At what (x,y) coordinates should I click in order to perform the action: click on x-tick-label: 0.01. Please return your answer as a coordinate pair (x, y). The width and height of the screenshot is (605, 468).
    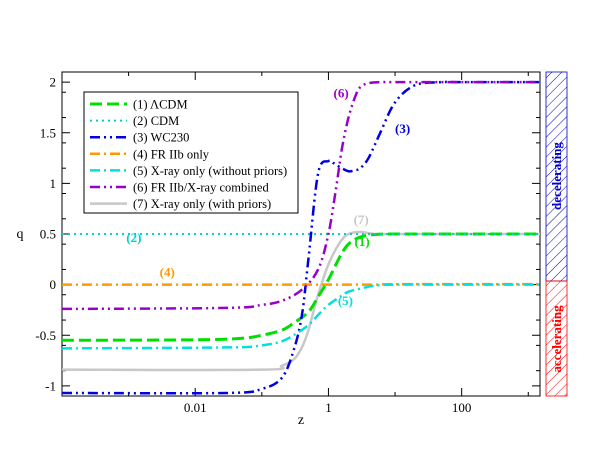
    Looking at the image, I should click on (195, 407).